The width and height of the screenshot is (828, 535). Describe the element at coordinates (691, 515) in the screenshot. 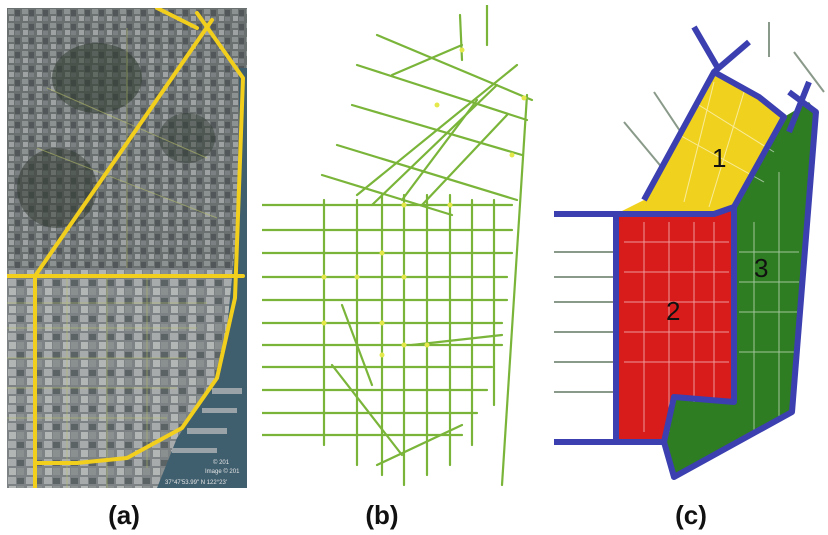

I see `caption-c: (c)` at that location.